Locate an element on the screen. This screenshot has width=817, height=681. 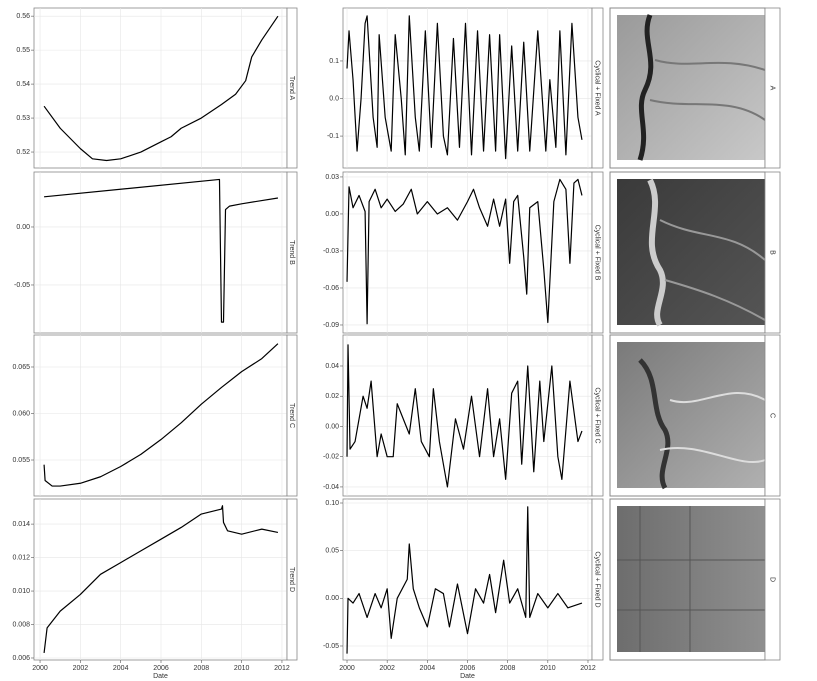
strip-label: Trend D is located at coordinates (291, 579).